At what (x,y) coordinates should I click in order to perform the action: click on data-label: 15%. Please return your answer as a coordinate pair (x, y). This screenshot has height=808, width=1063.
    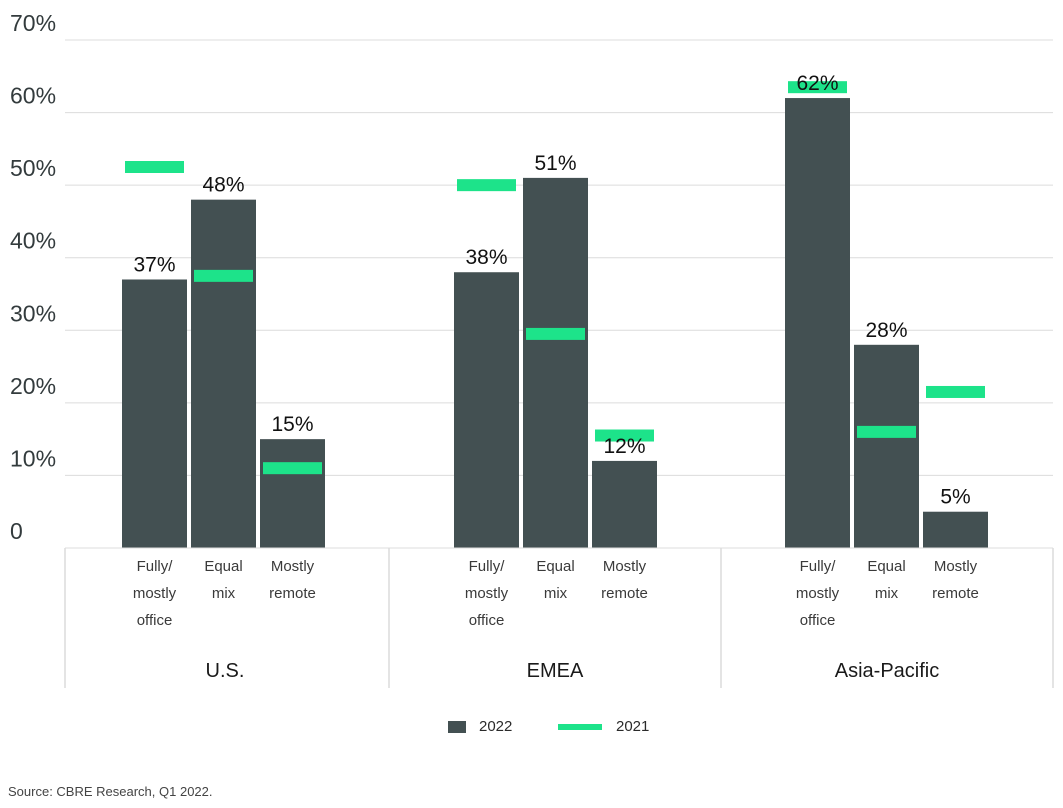
    Looking at the image, I should click on (292, 424).